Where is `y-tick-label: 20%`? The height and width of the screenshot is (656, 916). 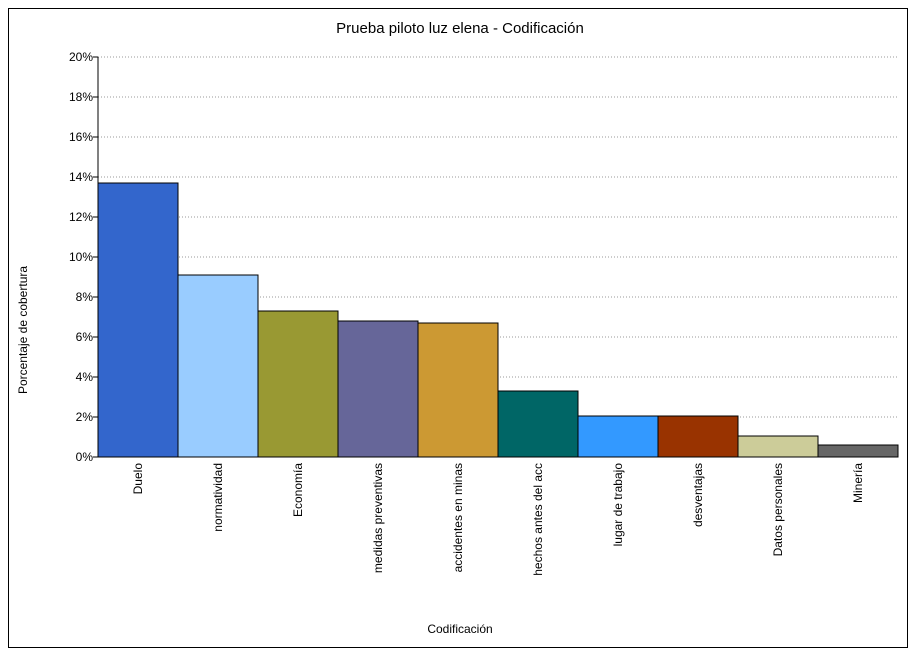
y-tick-label: 20% is located at coordinates (81, 57).